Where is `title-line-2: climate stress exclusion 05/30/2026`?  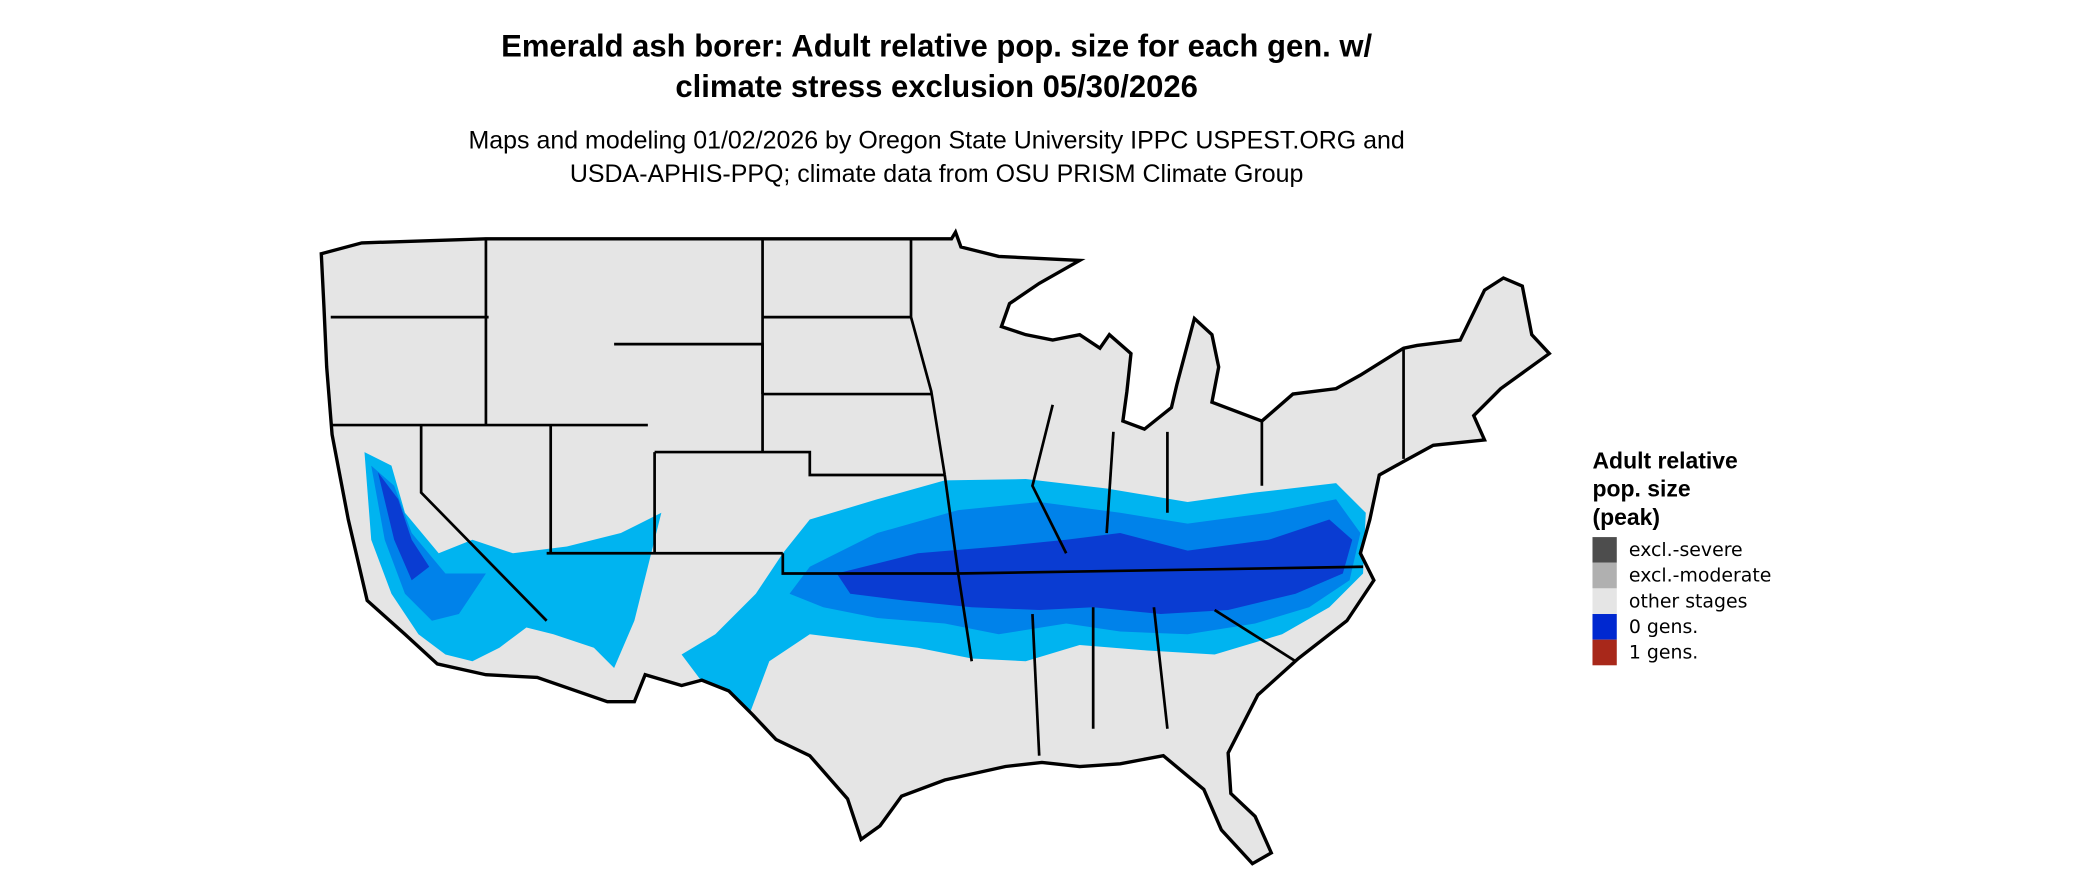
title-line-2: climate stress exclusion 05/30/2026 is located at coordinates (936, 86).